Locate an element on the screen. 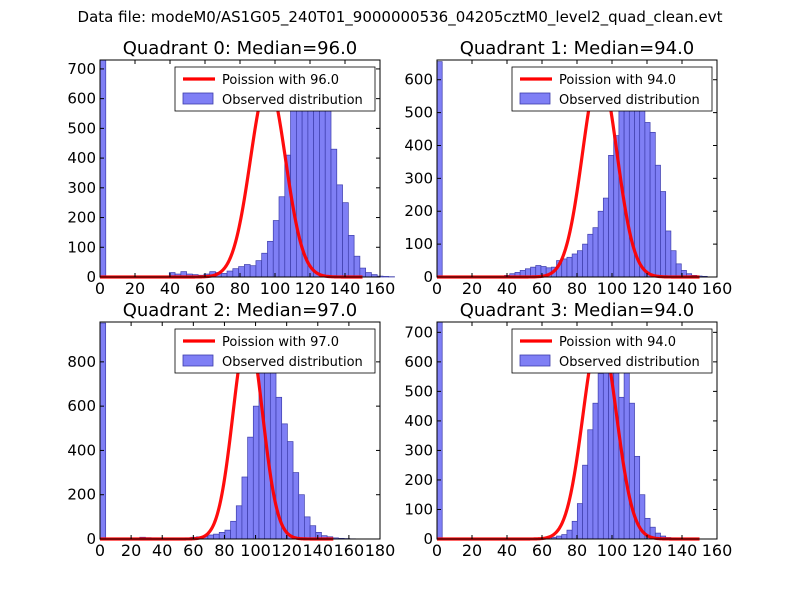 This screenshot has width=800, height=600. x-tick-label: 20 is located at coordinates (472, 288).